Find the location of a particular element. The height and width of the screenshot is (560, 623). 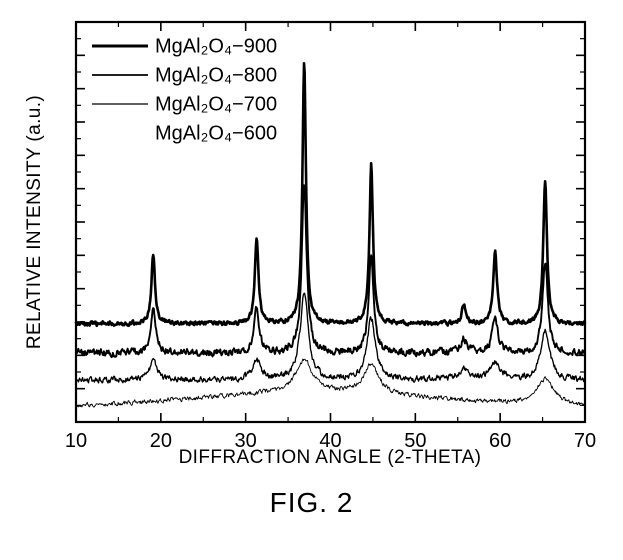

x-tick-label: 30 is located at coordinates (246, 441).